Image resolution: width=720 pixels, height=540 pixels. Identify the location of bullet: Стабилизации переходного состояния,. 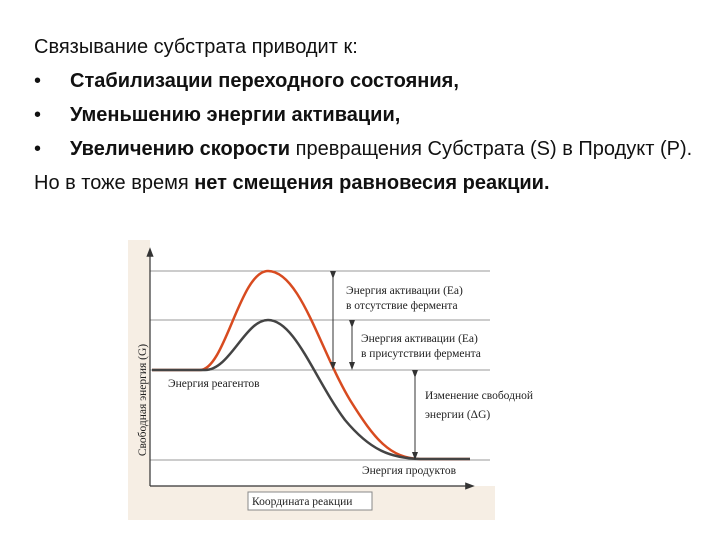
(369, 81).